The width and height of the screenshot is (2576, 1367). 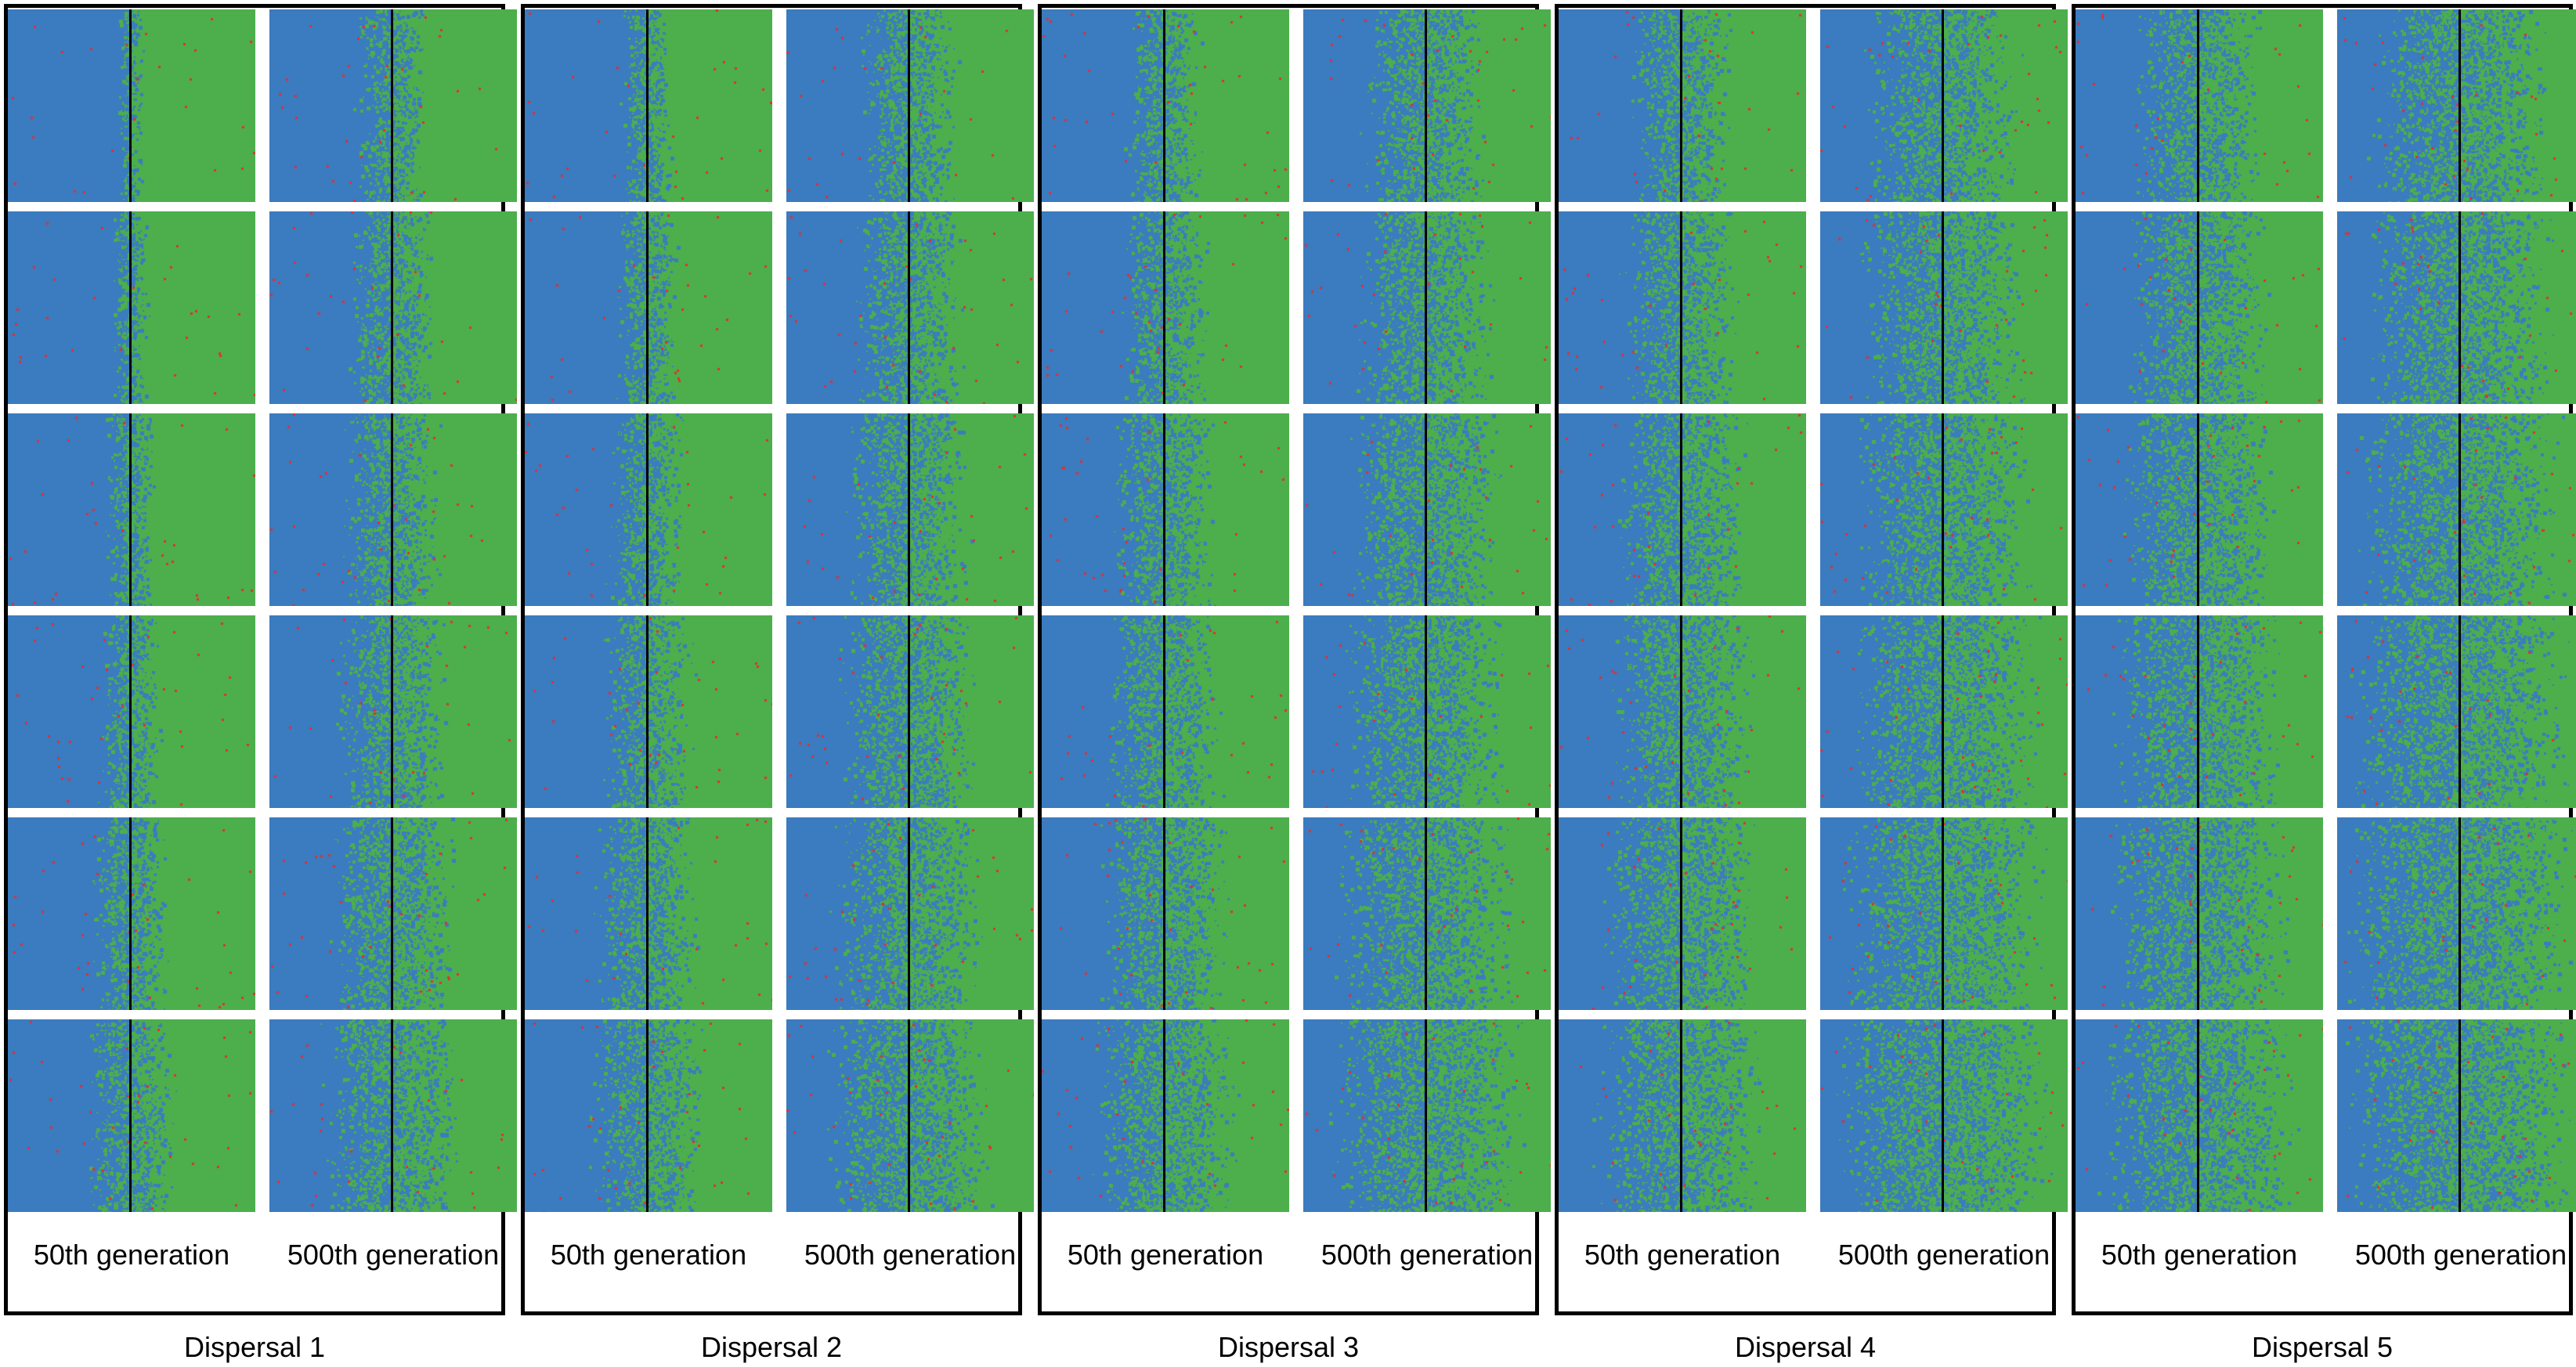 I want to click on lattice-d1-ra-gen50, so click(x=131, y=105).